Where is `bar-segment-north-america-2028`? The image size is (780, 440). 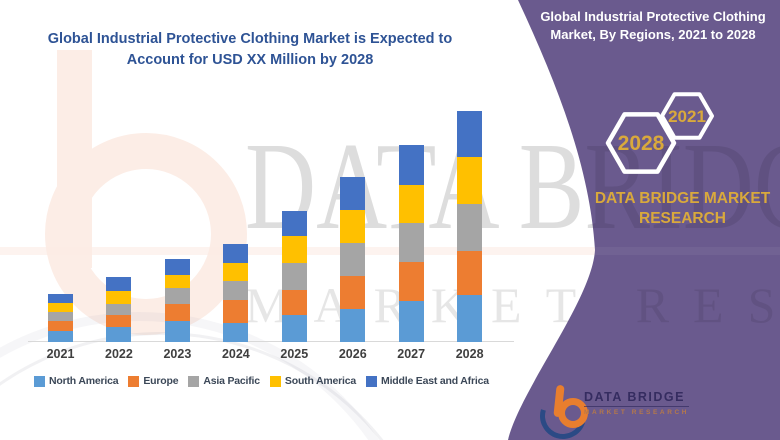
bar-segment-north-america-2028 is located at coordinates (470, 318).